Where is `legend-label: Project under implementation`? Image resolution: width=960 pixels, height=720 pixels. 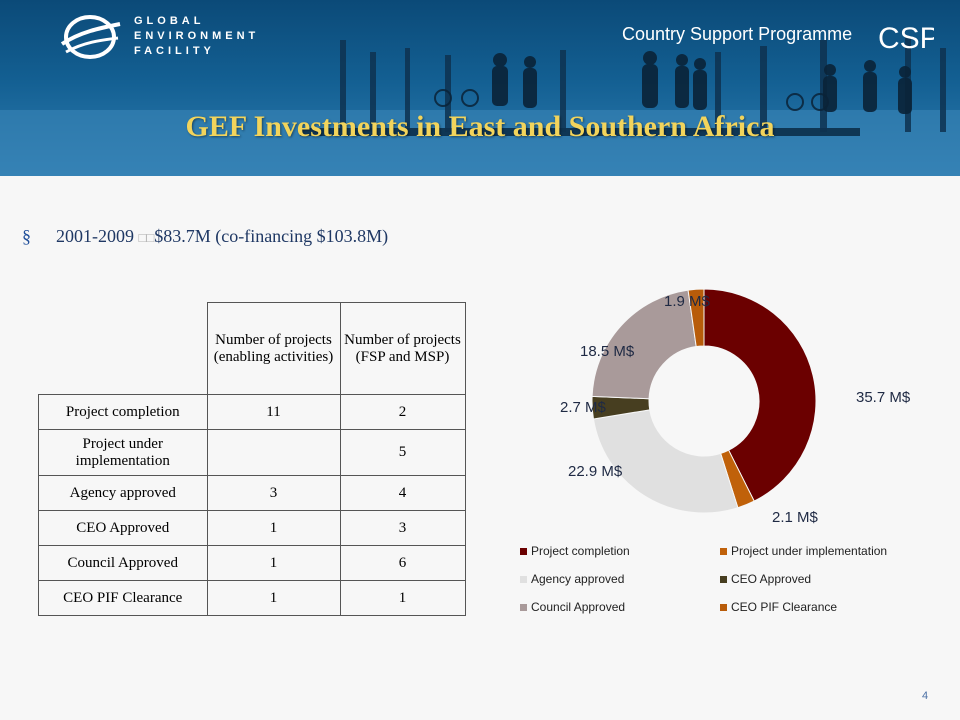
legend-label: Project under implementation is located at coordinates (809, 551).